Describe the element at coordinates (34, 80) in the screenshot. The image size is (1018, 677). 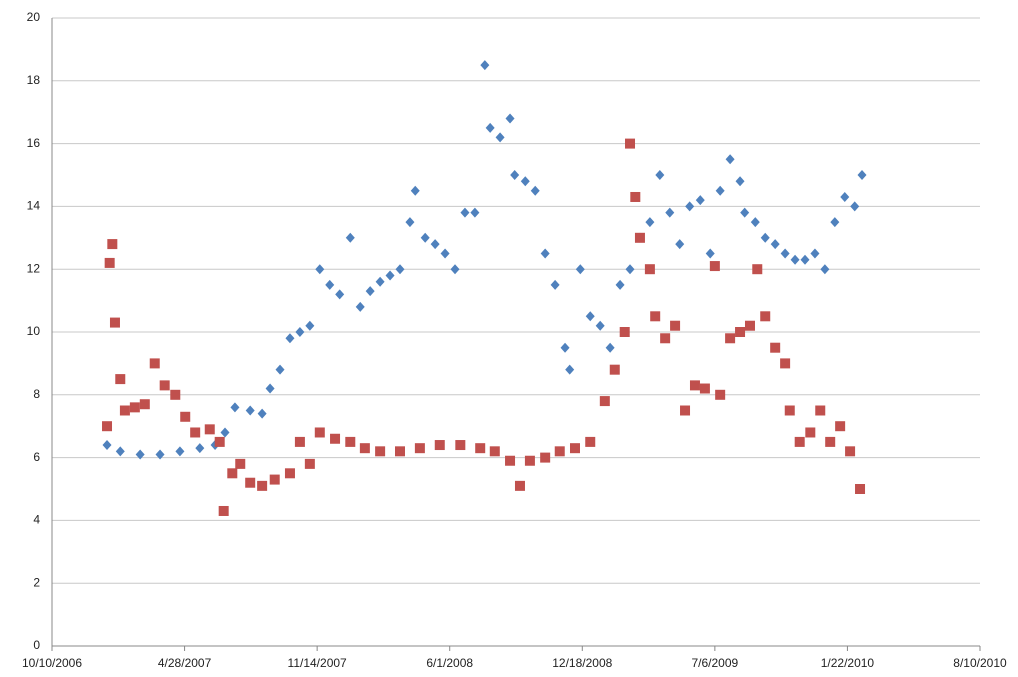
I see `y-tick-label: 18` at that location.